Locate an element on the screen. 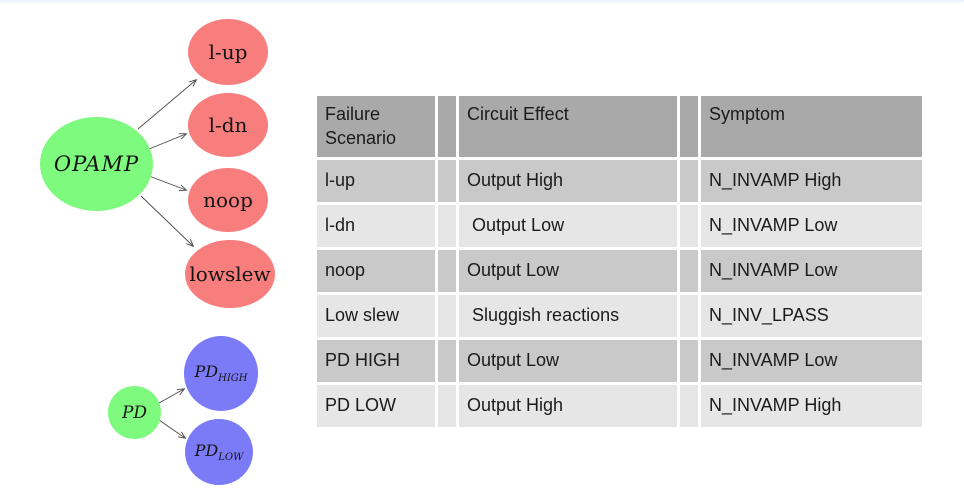 This screenshot has height=492, width=964. opamp-label: OPAMP is located at coordinates (96, 164).